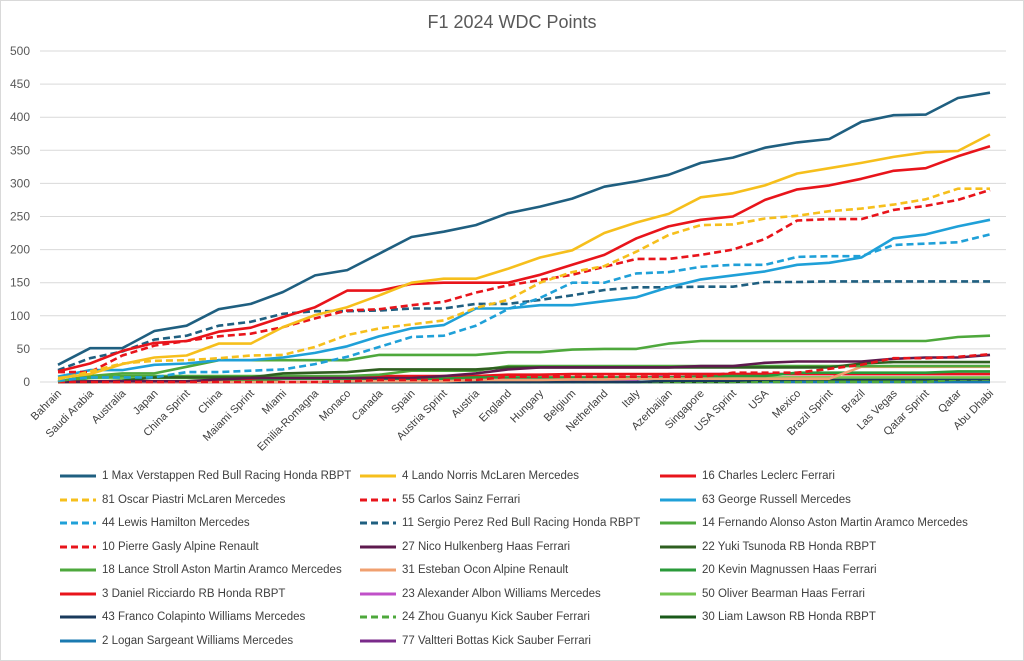  I want to click on y-tick-label: 250, so click(20, 217).